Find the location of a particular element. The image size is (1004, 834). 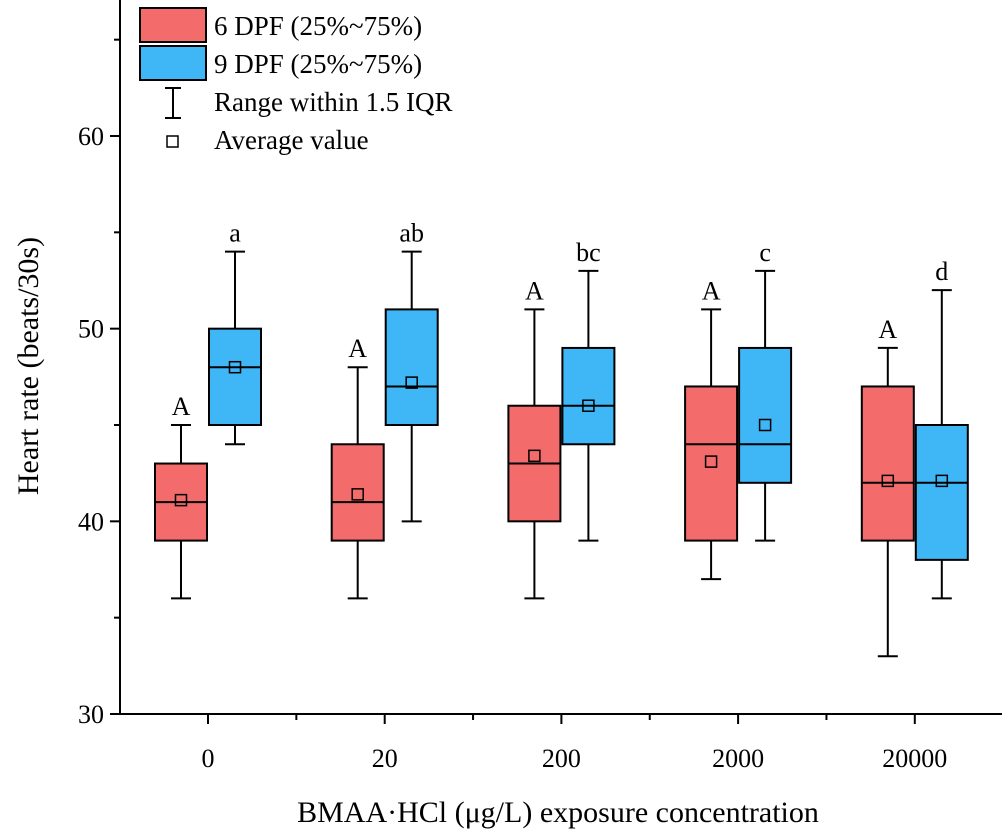

legend-label: 9 DPF (25%~75%) is located at coordinates (318, 64).